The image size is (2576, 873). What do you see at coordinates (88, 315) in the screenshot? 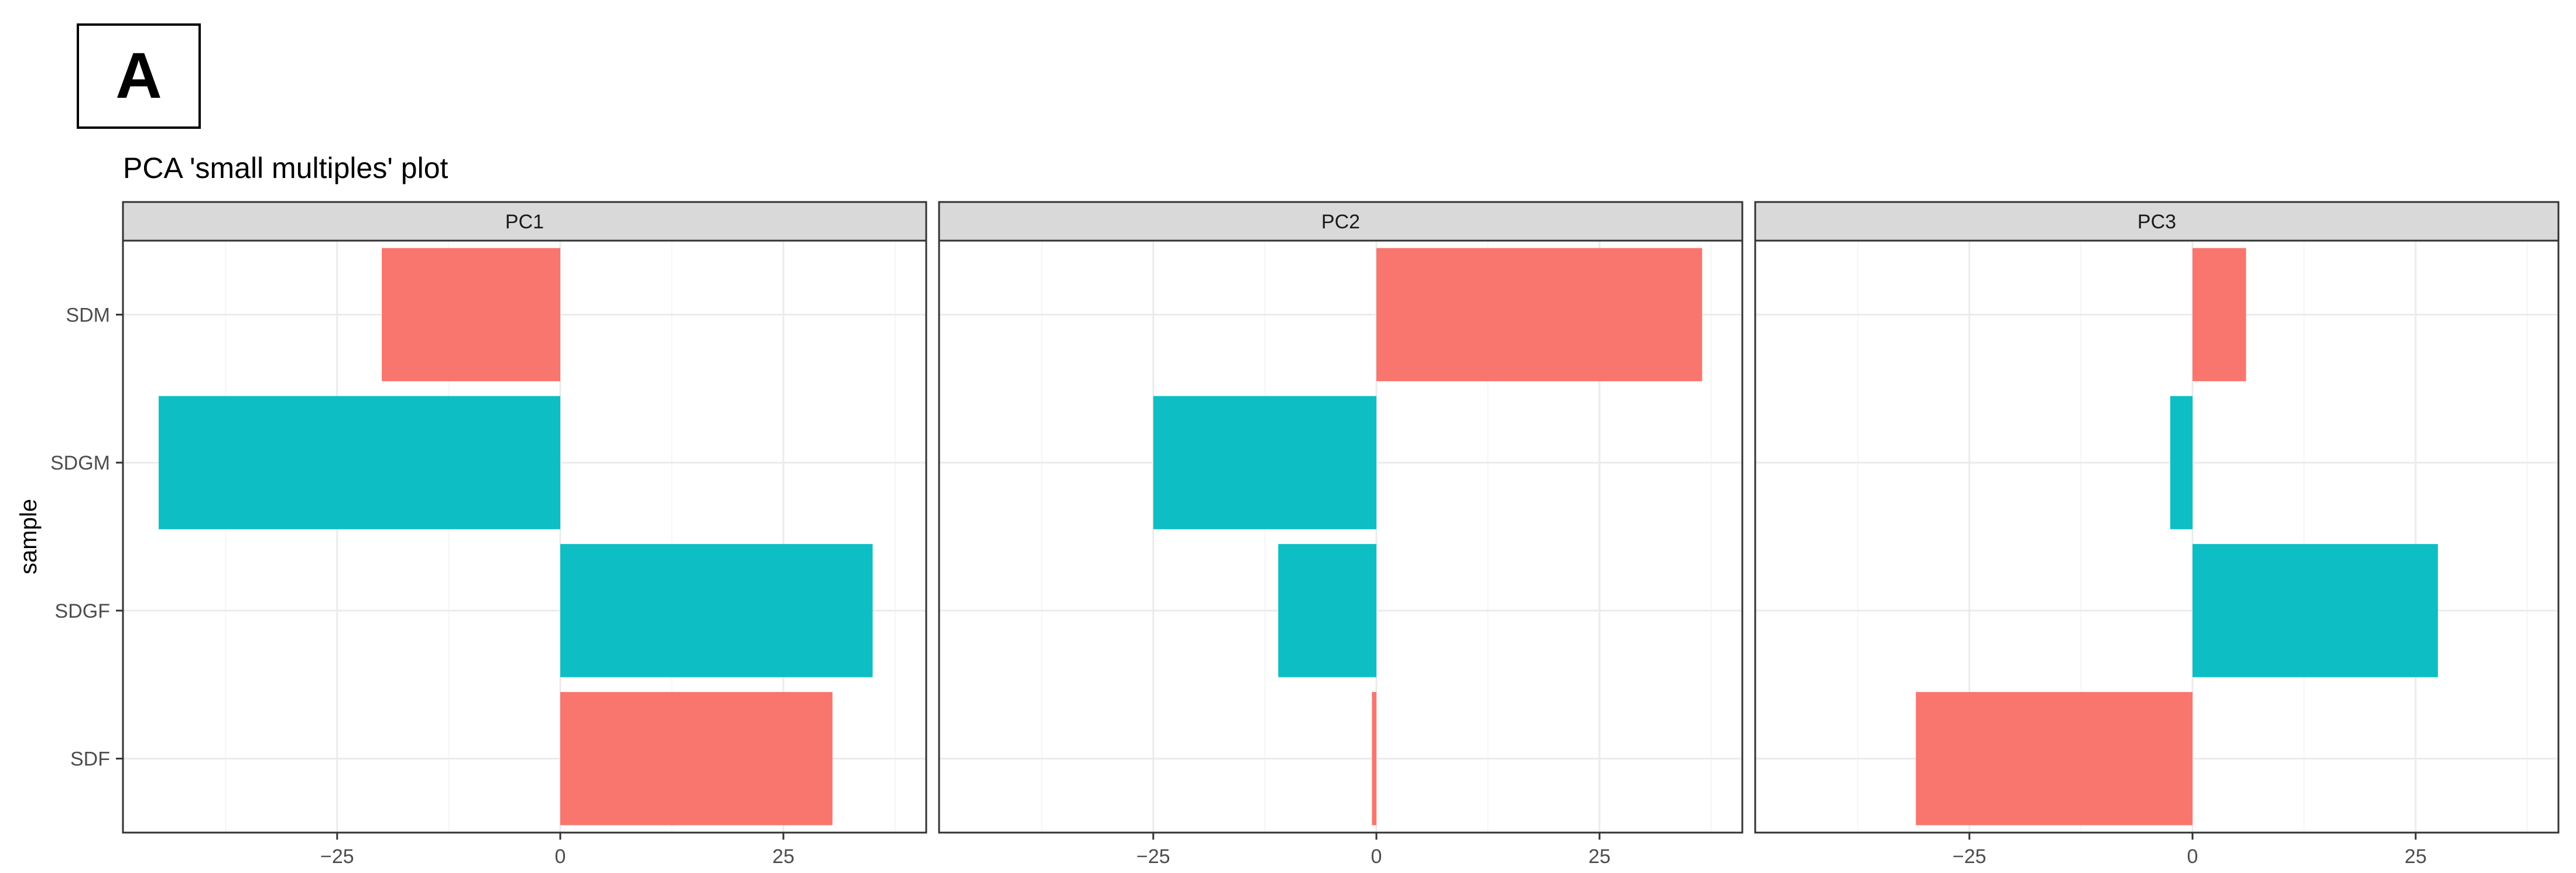
I see `y-tick-label: SDM` at bounding box center [88, 315].